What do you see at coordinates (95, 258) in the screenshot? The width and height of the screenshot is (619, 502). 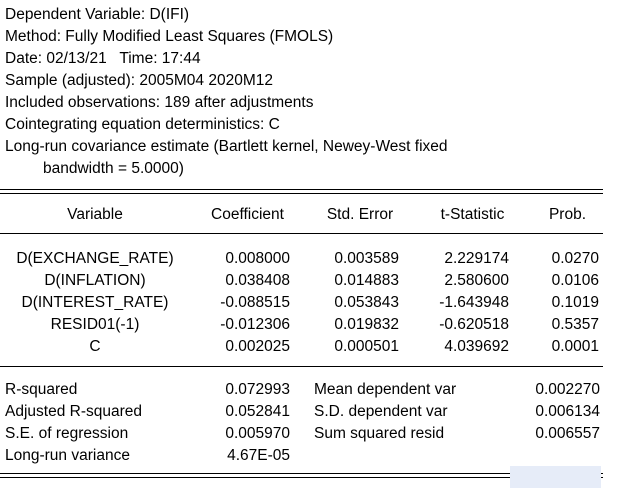 I see `variable-name: D(EXCHANGE_RATE)` at bounding box center [95, 258].